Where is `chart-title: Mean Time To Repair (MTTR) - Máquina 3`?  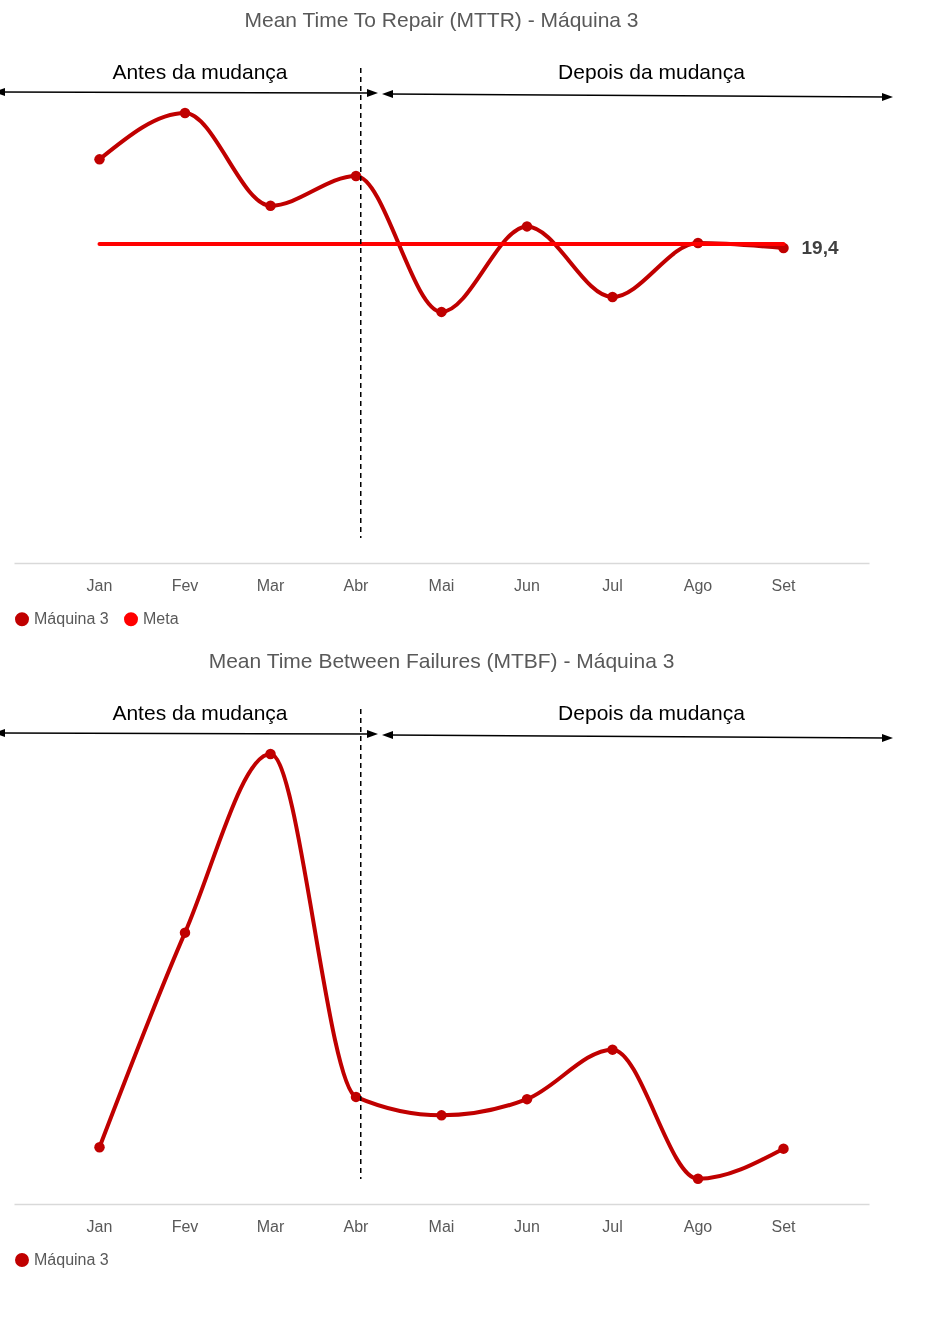
chart-title: Mean Time To Repair (MTTR) - Máquina 3 is located at coordinates (441, 19).